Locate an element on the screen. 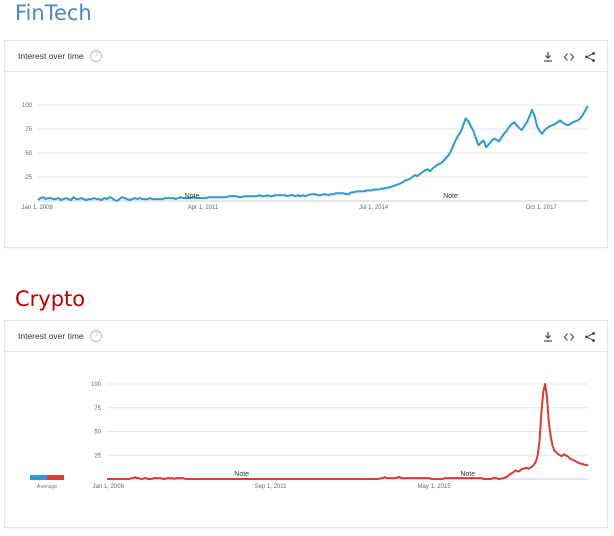 Image resolution: width=614 pixels, height=536 pixels. average-bar-red is located at coordinates (55, 477).